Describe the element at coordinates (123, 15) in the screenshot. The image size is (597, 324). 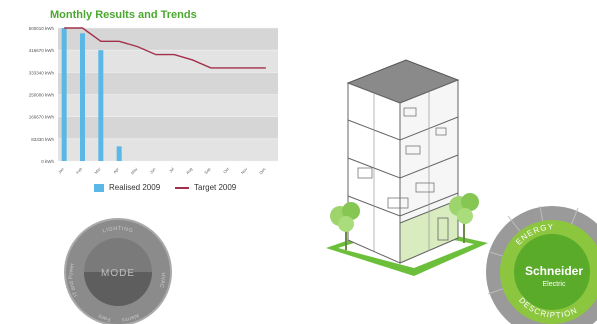
I see `chart-title: Monthly Results and Trends` at that location.